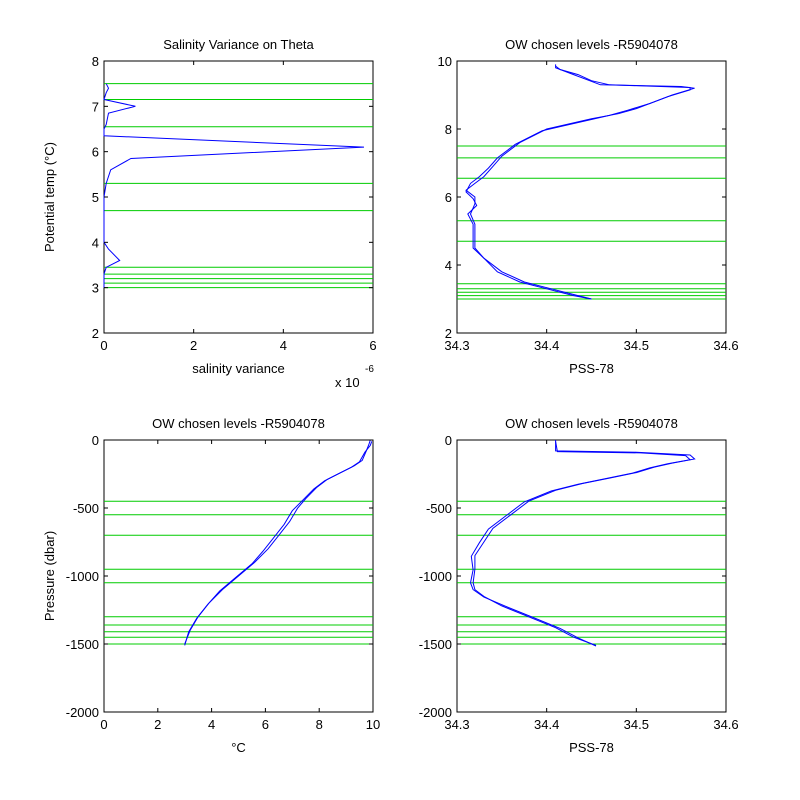 The image size is (800, 800). I want to click on x-tick-label: 10, so click(373, 724).